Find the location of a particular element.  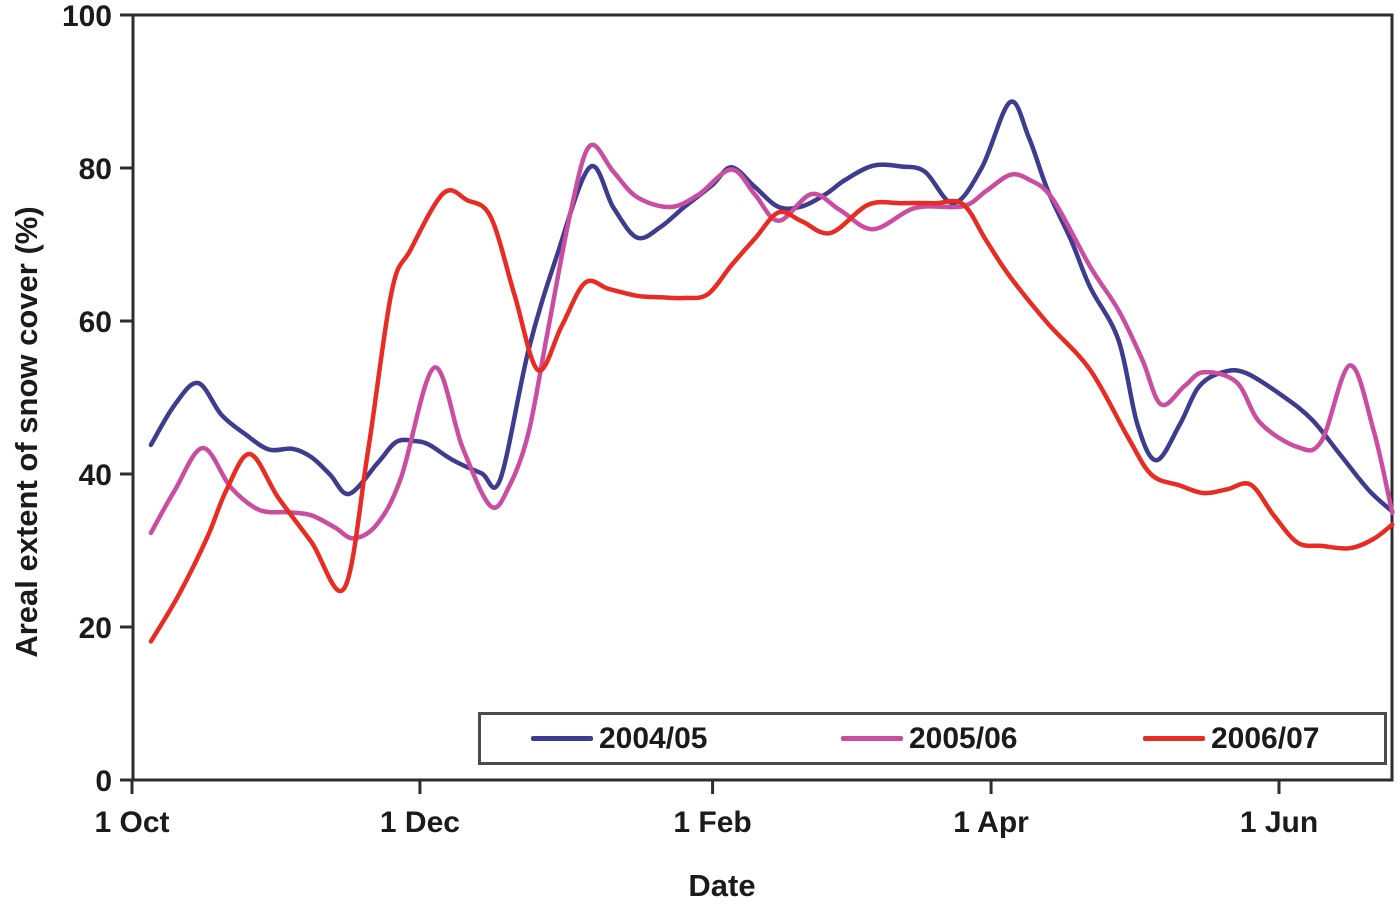

legend-entry-2004-05: 2004/05 is located at coordinates (619, 738).